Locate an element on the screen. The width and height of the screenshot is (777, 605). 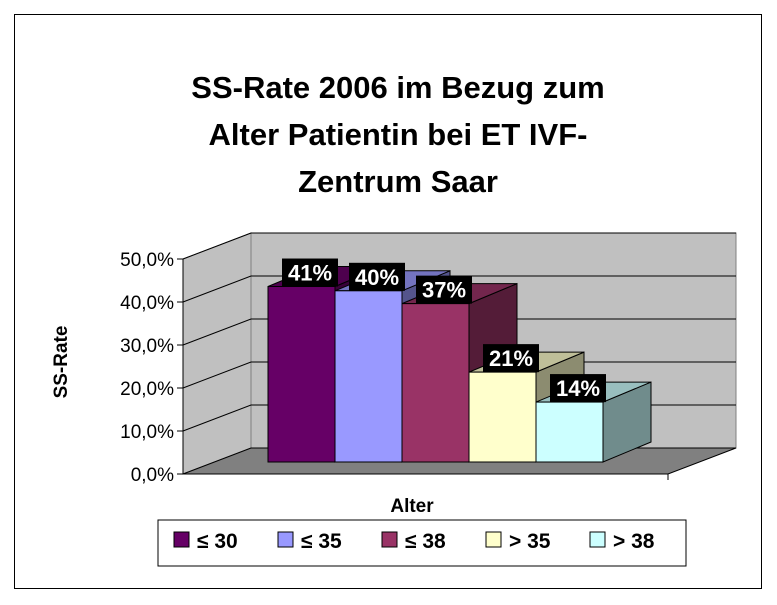
data-label: 21% is located at coordinates (511, 358).